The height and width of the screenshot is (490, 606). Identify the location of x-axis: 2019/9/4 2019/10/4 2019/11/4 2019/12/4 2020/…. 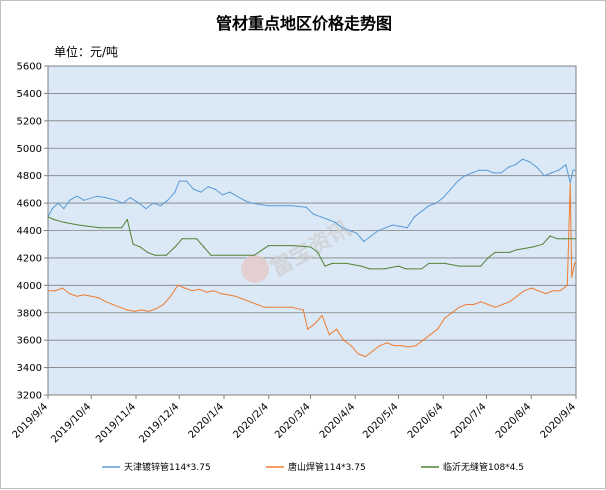
(295, 420).